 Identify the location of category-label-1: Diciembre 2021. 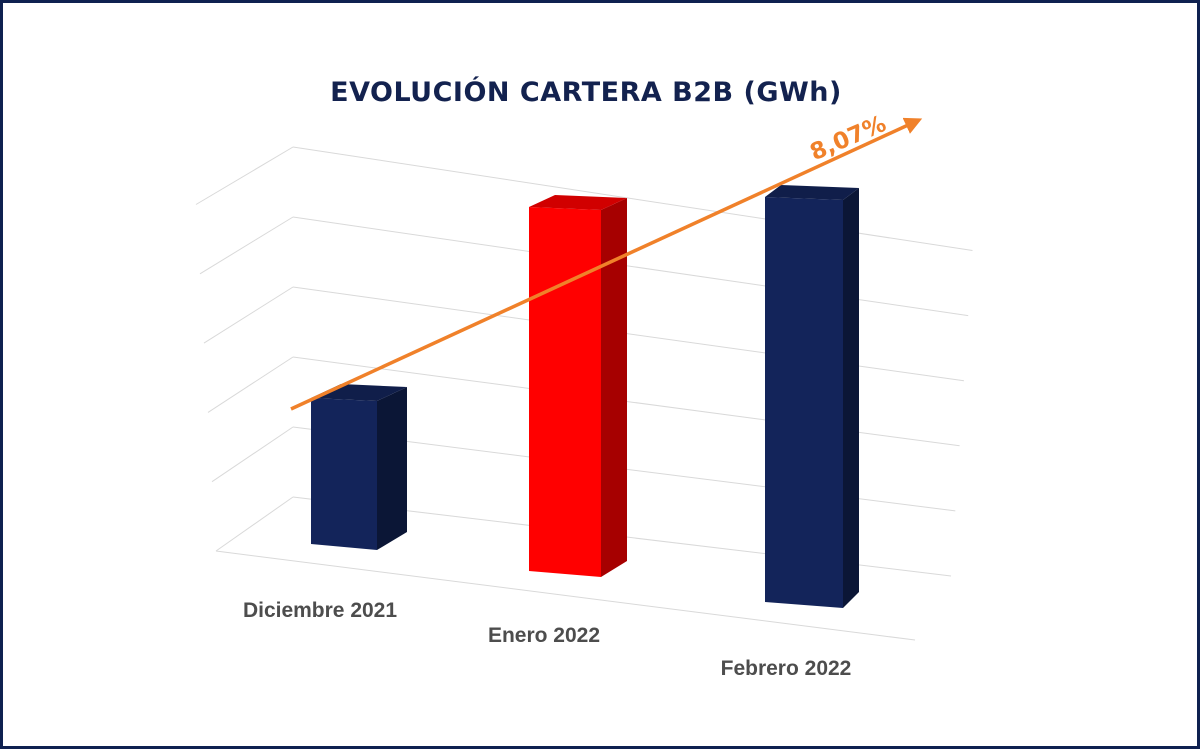
(320, 610).